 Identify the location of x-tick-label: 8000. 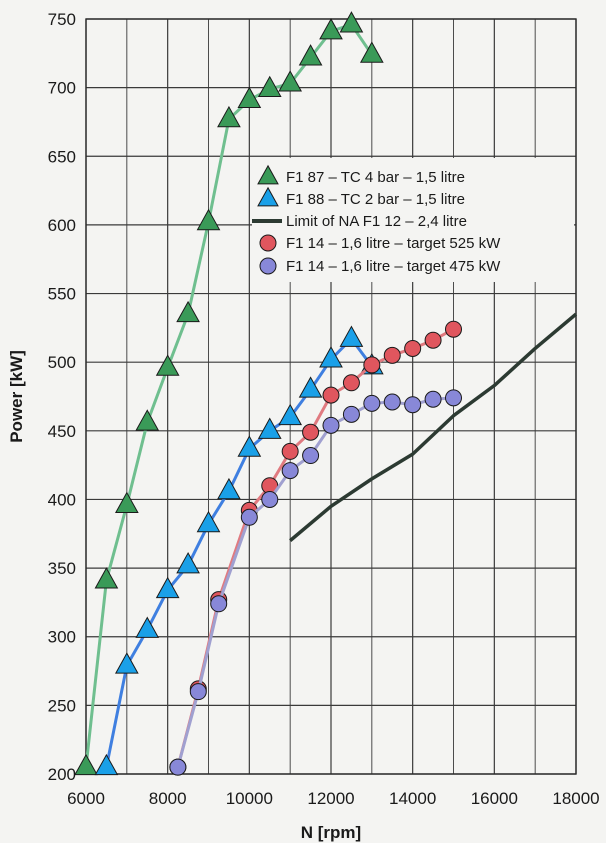
(168, 798).